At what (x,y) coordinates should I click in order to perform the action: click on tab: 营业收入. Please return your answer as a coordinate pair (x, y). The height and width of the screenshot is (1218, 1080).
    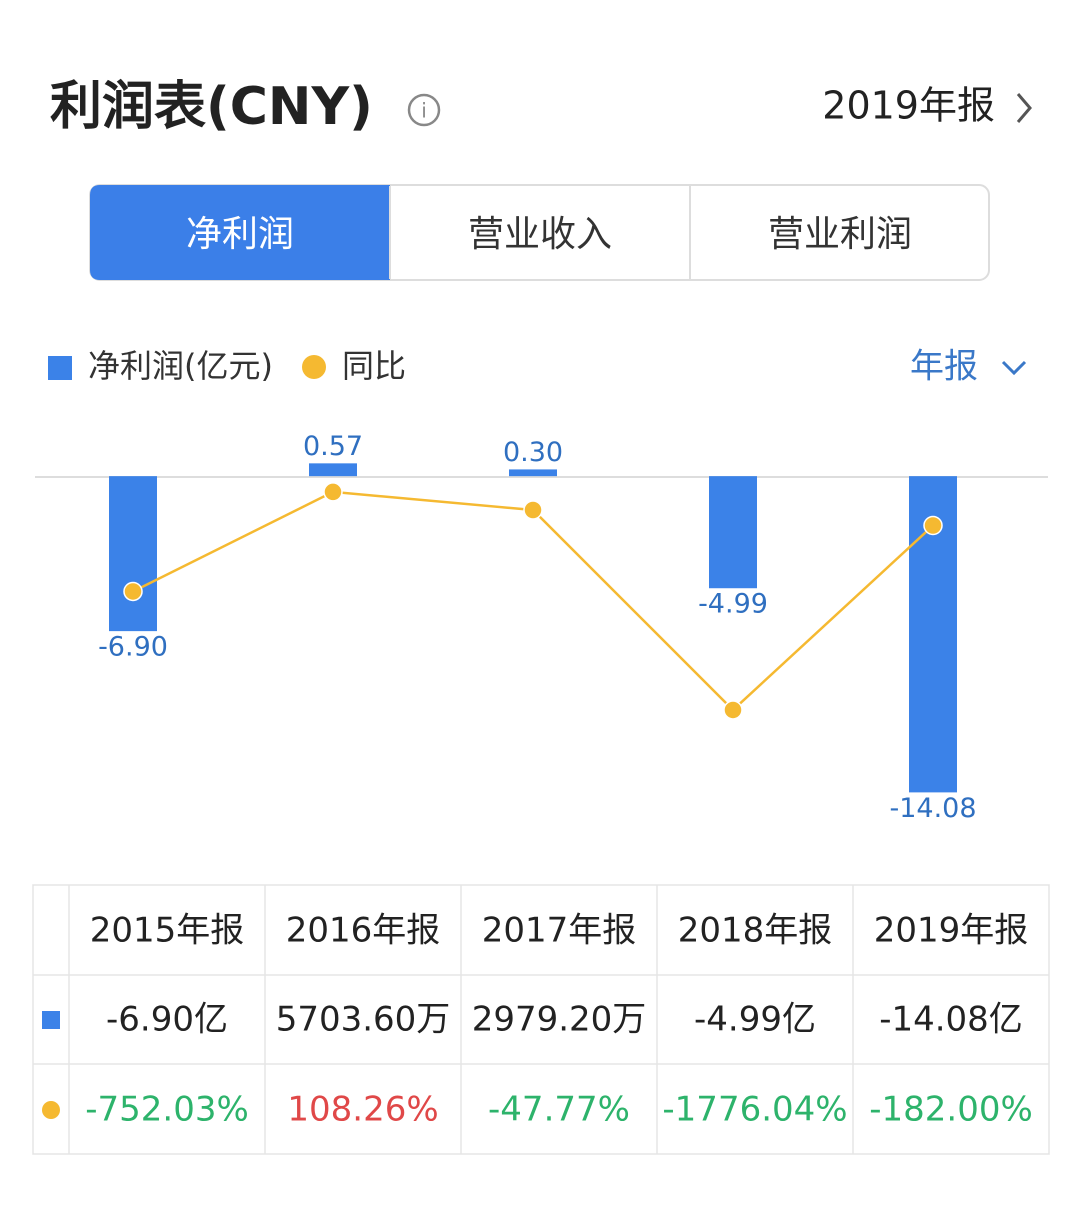
    Looking at the image, I should click on (540, 234).